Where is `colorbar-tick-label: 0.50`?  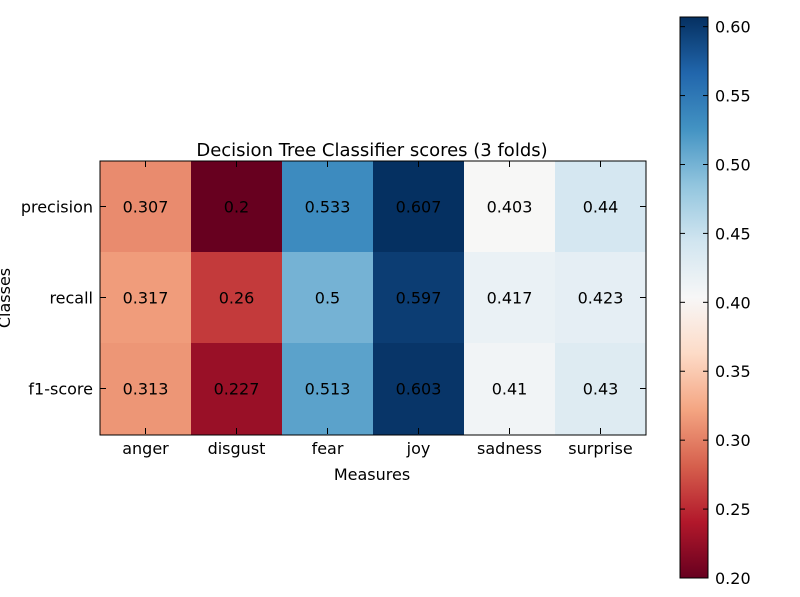
colorbar-tick-label: 0.50 is located at coordinates (733, 164).